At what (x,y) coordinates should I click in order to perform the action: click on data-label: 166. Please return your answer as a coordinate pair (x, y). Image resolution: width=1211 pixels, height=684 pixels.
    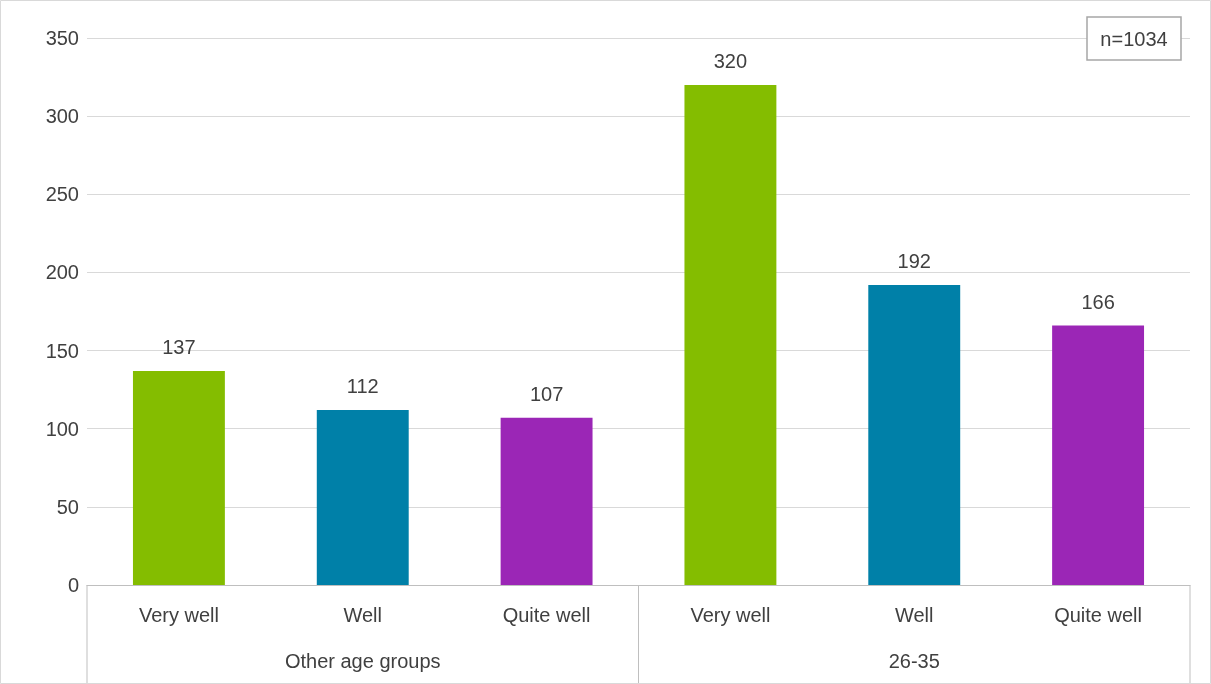
    Looking at the image, I should click on (1098, 301).